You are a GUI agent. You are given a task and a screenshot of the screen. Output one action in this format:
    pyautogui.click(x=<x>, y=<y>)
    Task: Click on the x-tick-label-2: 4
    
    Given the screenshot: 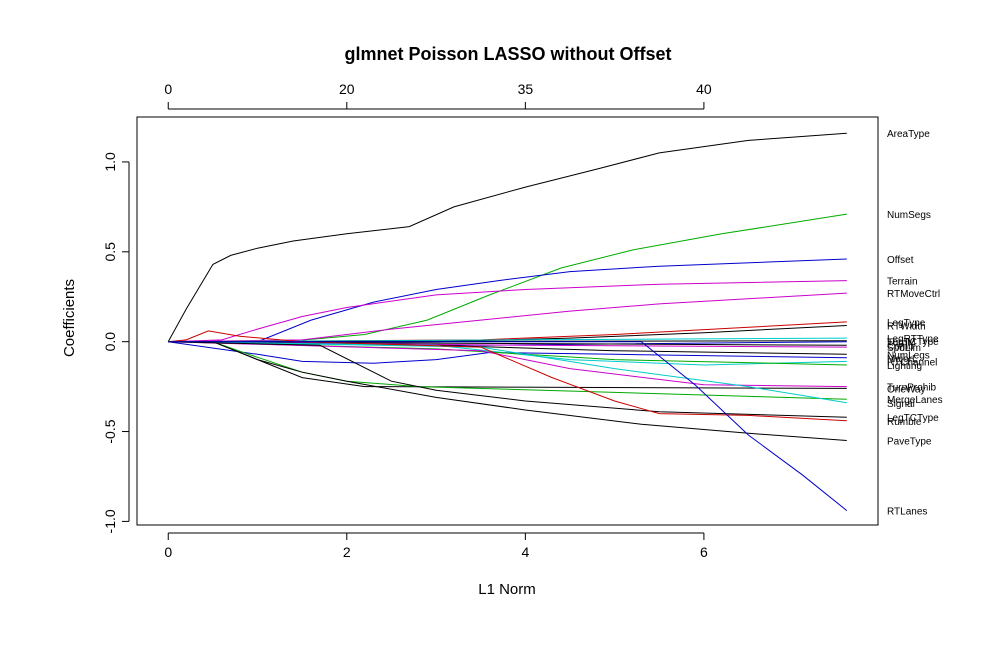 What is the action you would take?
    pyautogui.click(x=525, y=552)
    